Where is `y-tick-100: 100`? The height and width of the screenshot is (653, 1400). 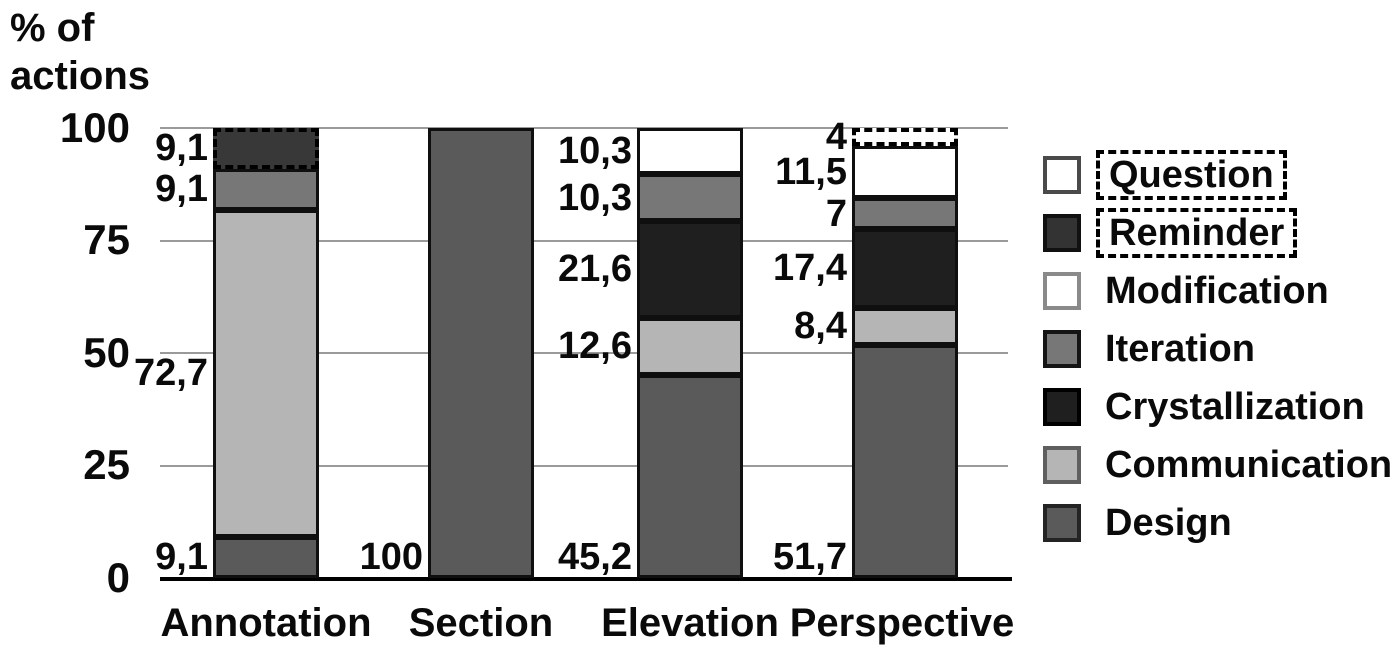 y-tick-100: 100 is located at coordinates (94, 127).